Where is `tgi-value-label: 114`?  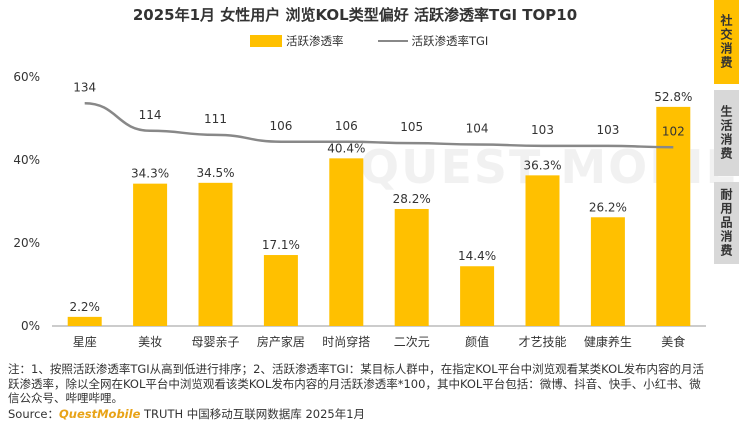 tgi-value-label: 114 is located at coordinates (150, 115).